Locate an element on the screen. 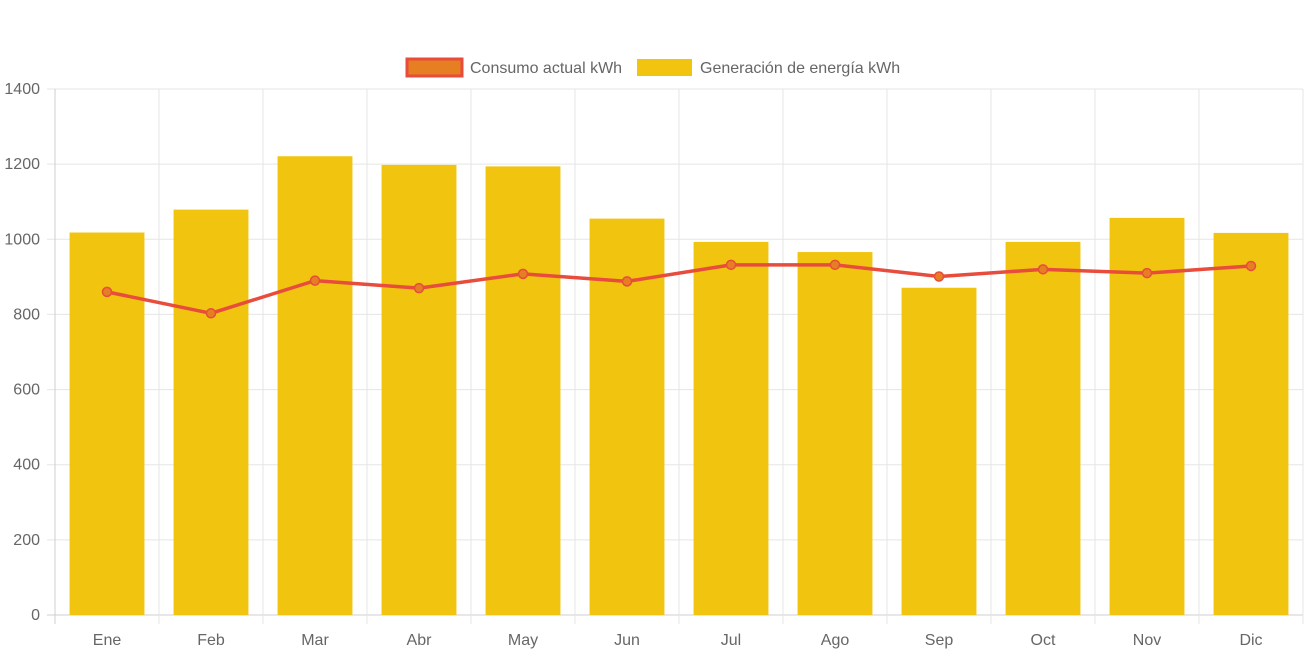 Image resolution: width=1310 pixels, height=659 pixels. y-tick-label: 1000 is located at coordinates (22, 239).